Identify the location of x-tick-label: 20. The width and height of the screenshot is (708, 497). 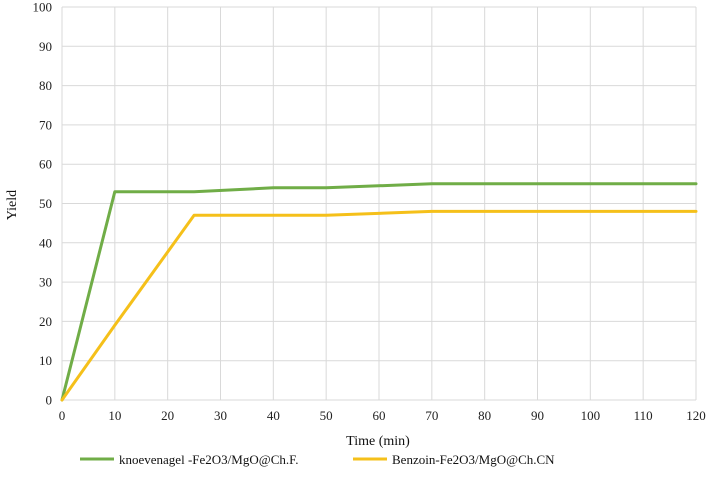
(167, 415).